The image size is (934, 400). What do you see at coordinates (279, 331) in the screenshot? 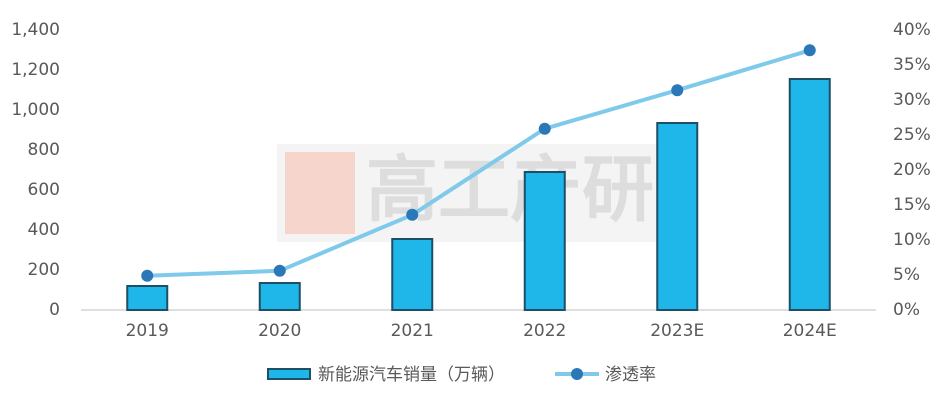
I see `x-tick-label: 2020` at bounding box center [279, 331].